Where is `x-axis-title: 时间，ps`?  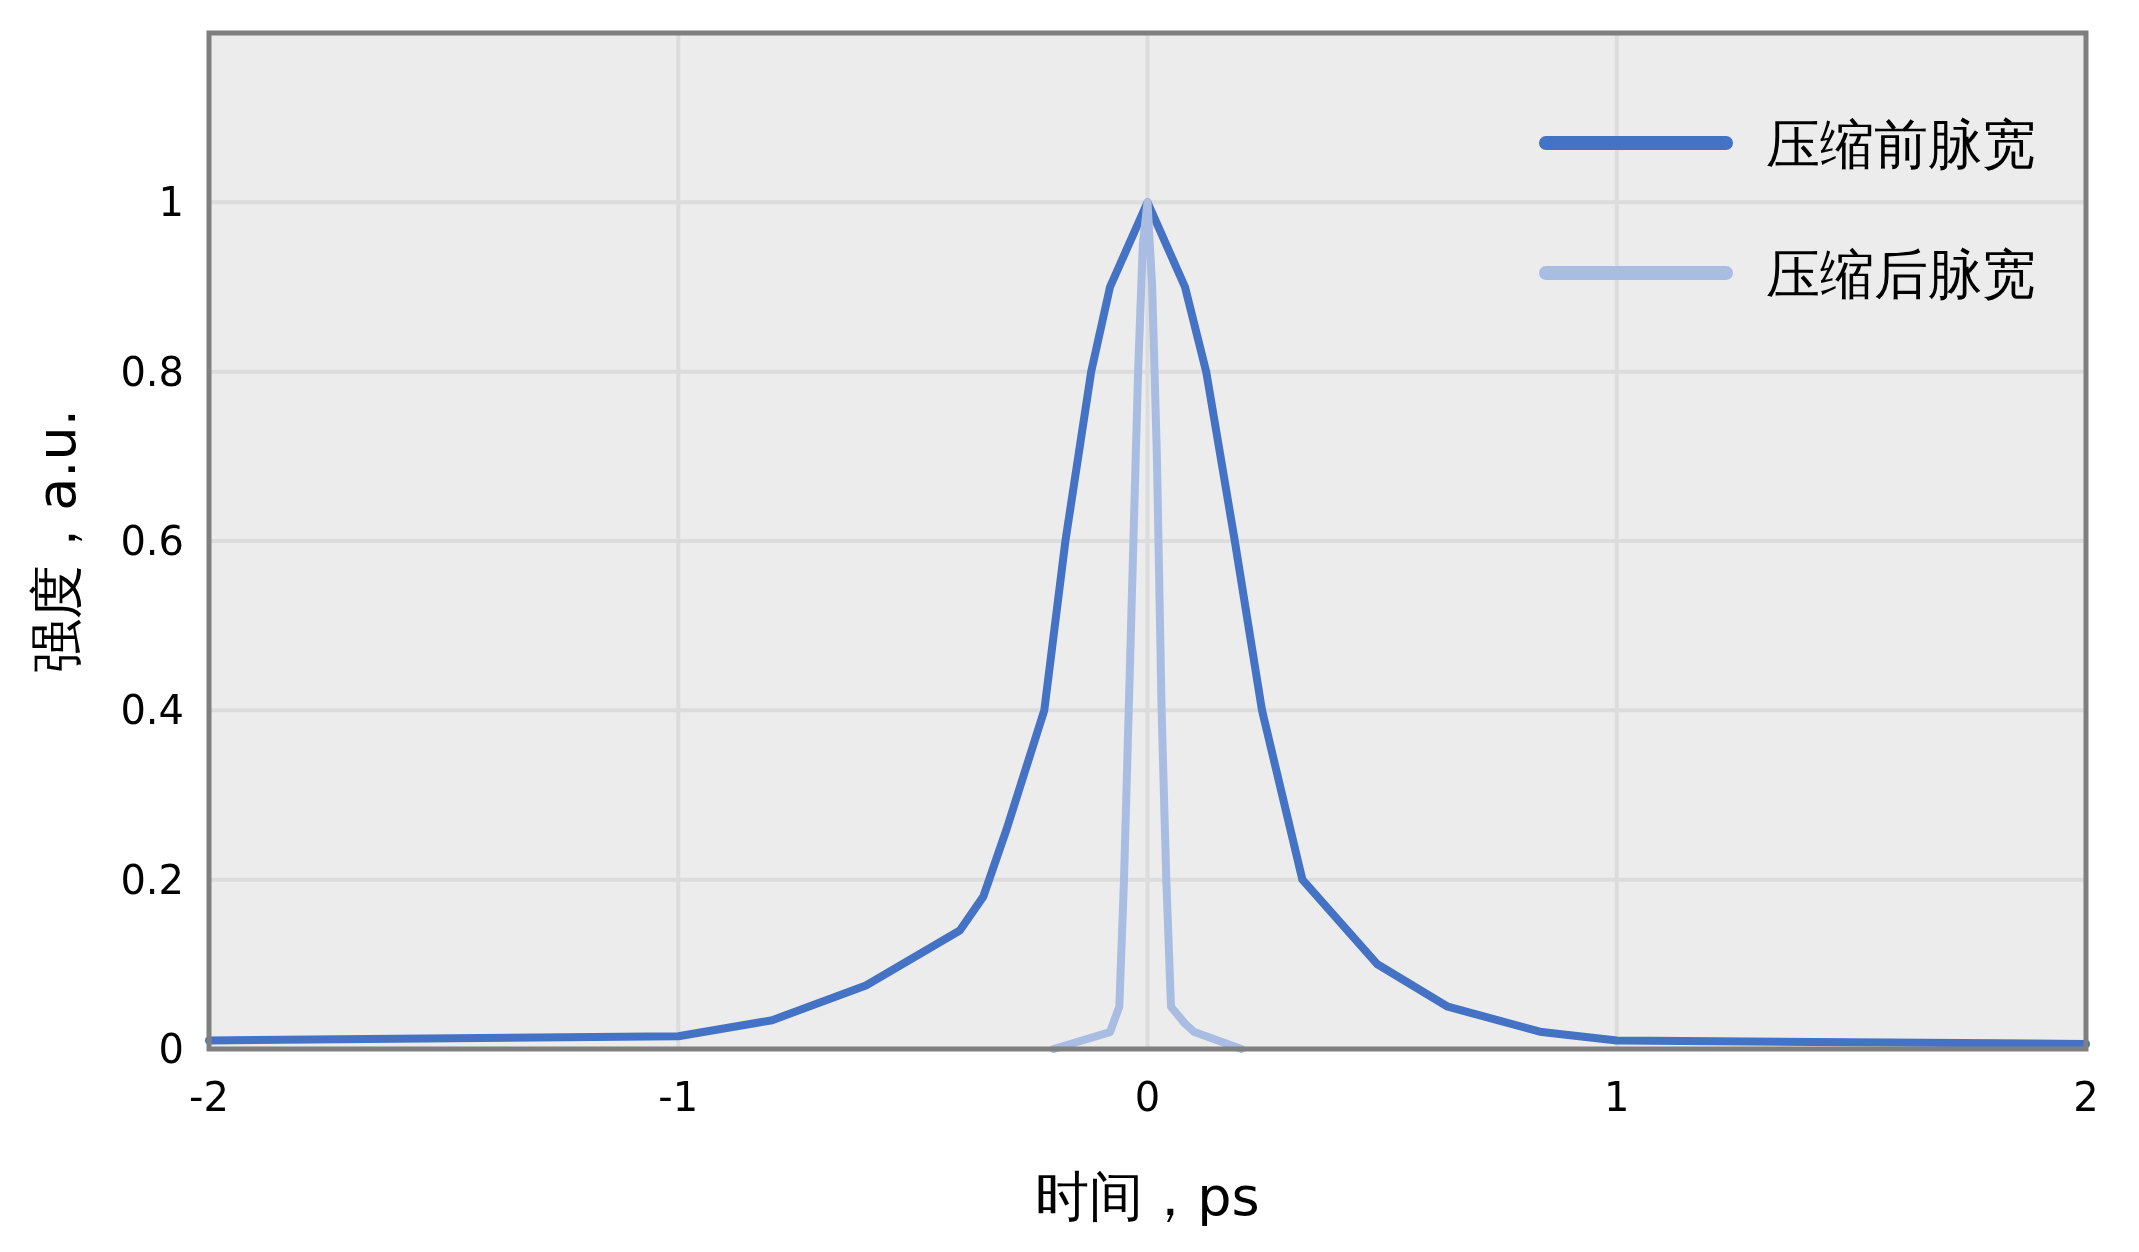
x-axis-title: 时间，ps is located at coordinates (1147, 1196).